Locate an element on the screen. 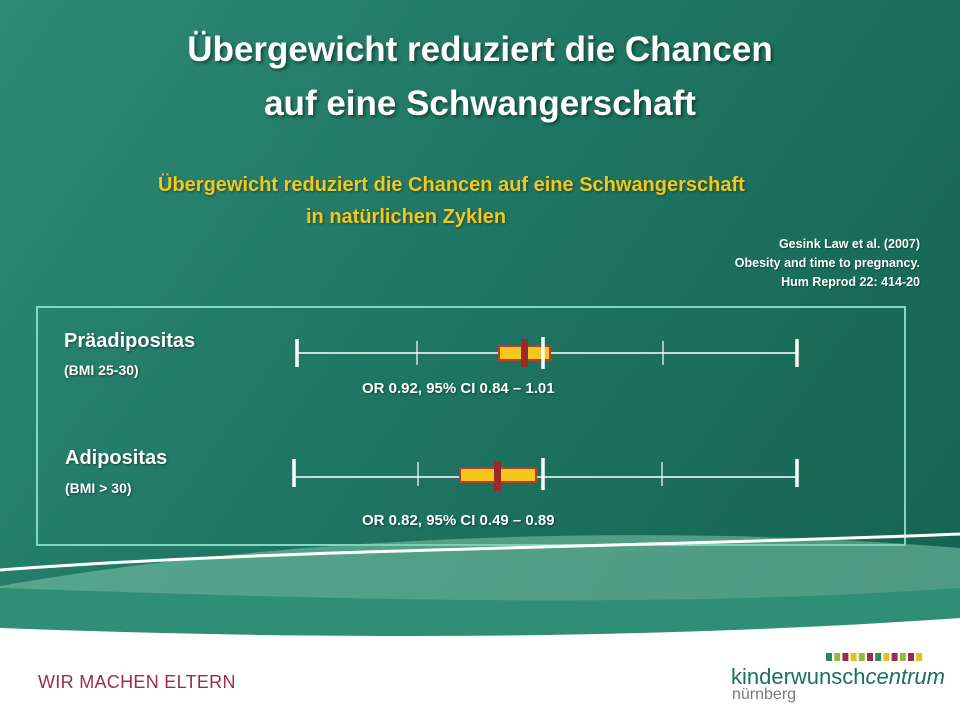  row2-or-text: OR 0.82, 95% CI 0.49 – 0.89 is located at coordinates (458, 520).